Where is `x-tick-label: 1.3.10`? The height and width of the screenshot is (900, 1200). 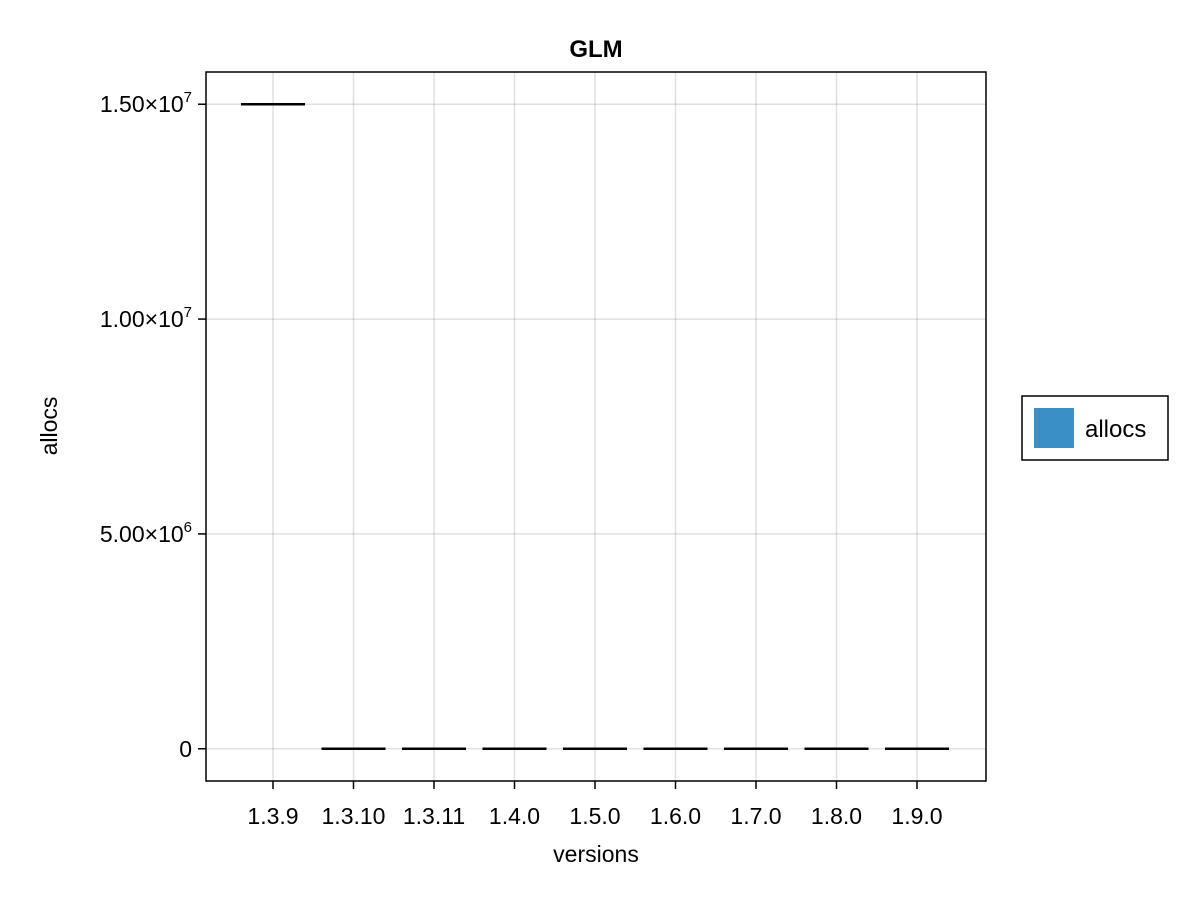
x-tick-label: 1.3.10 is located at coordinates (354, 816).